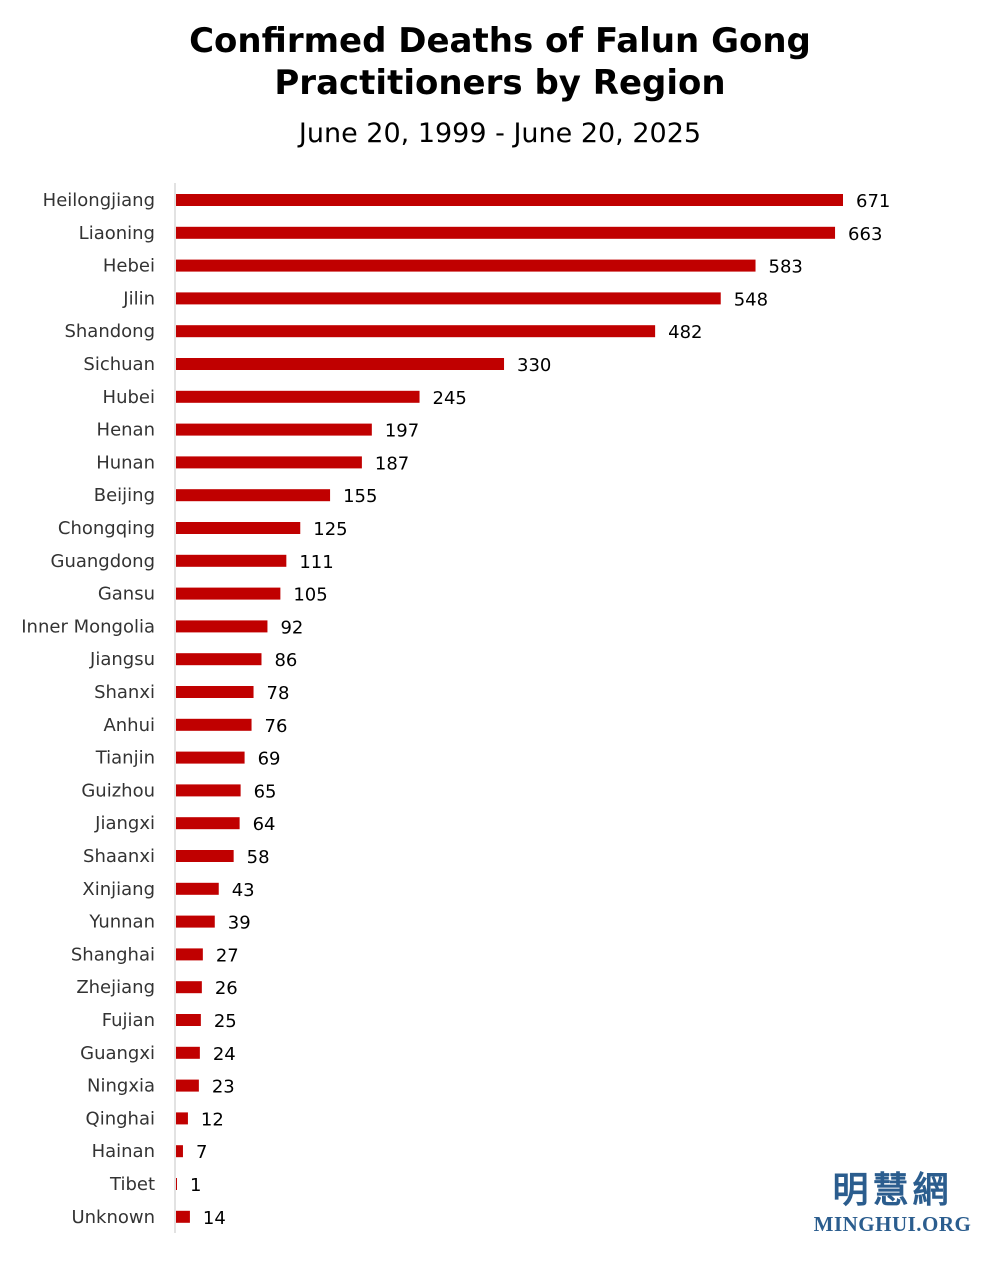 Image resolution: width=1000 pixels, height=1265 pixels. I want to click on bar-value-label: 78, so click(278, 693).